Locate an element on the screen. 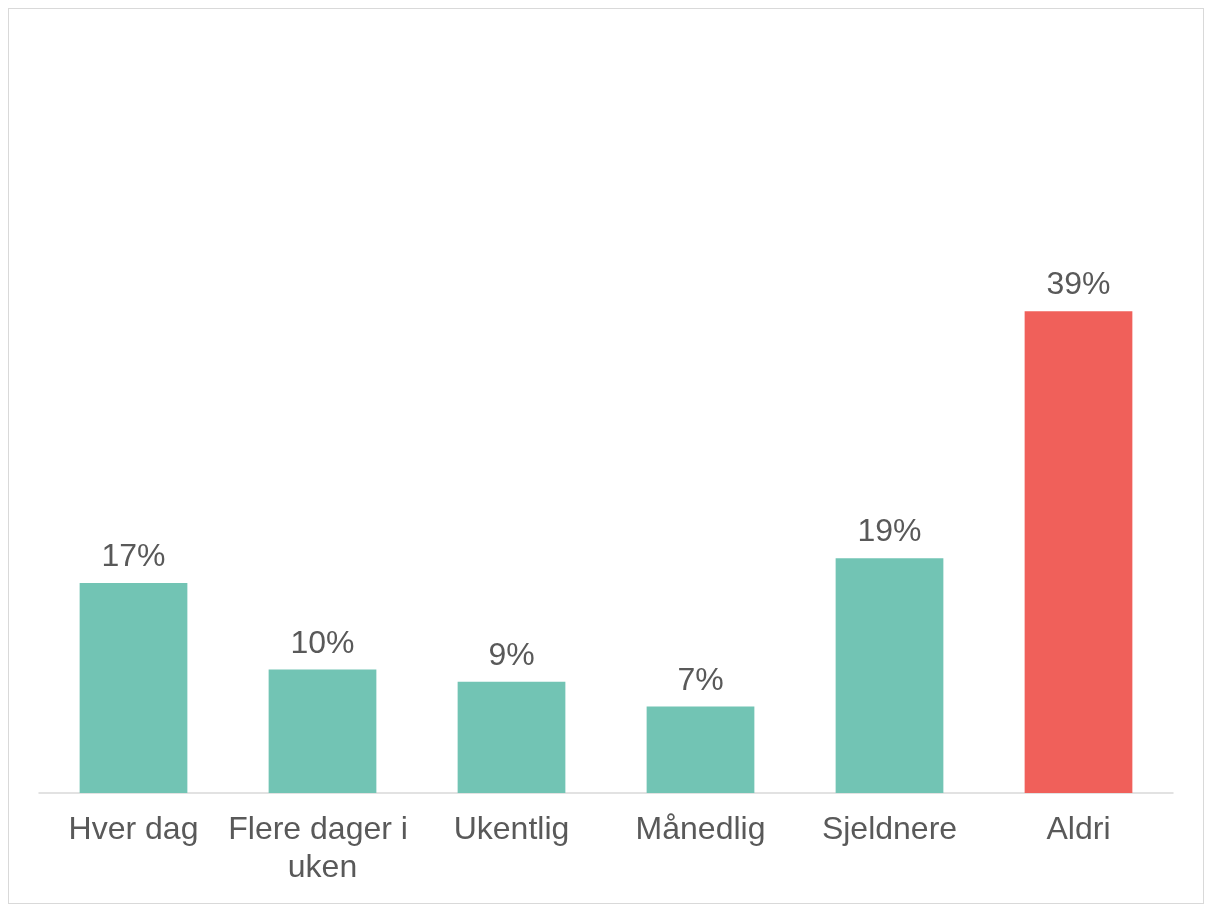 The height and width of the screenshot is (916, 1214). x-tick-label: Hver dag is located at coordinates (133, 828).